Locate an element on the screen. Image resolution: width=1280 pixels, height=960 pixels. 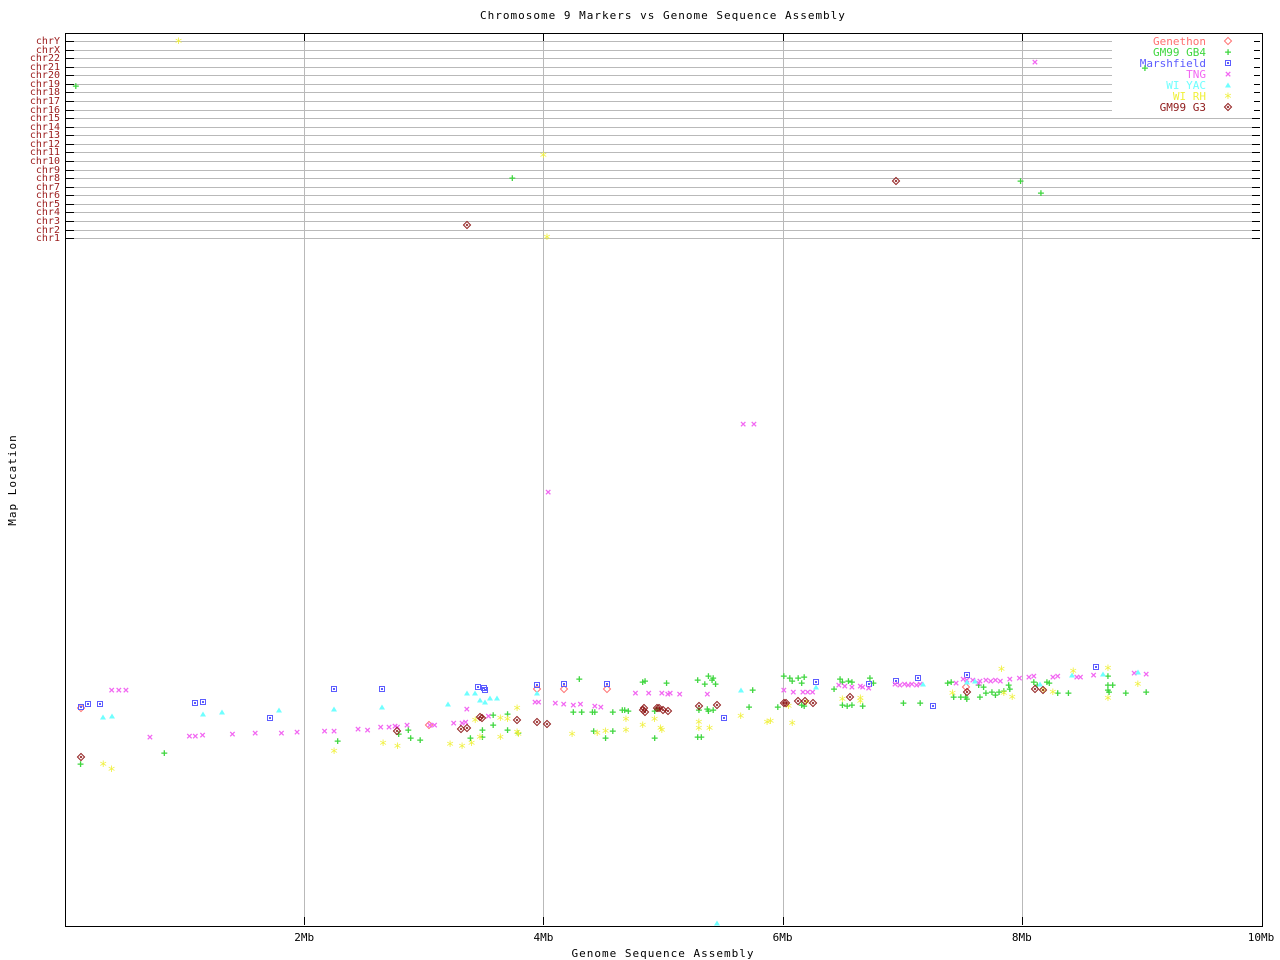
legend-item-gm99-g3: GM99 G3 is located at coordinates (1182, 107).